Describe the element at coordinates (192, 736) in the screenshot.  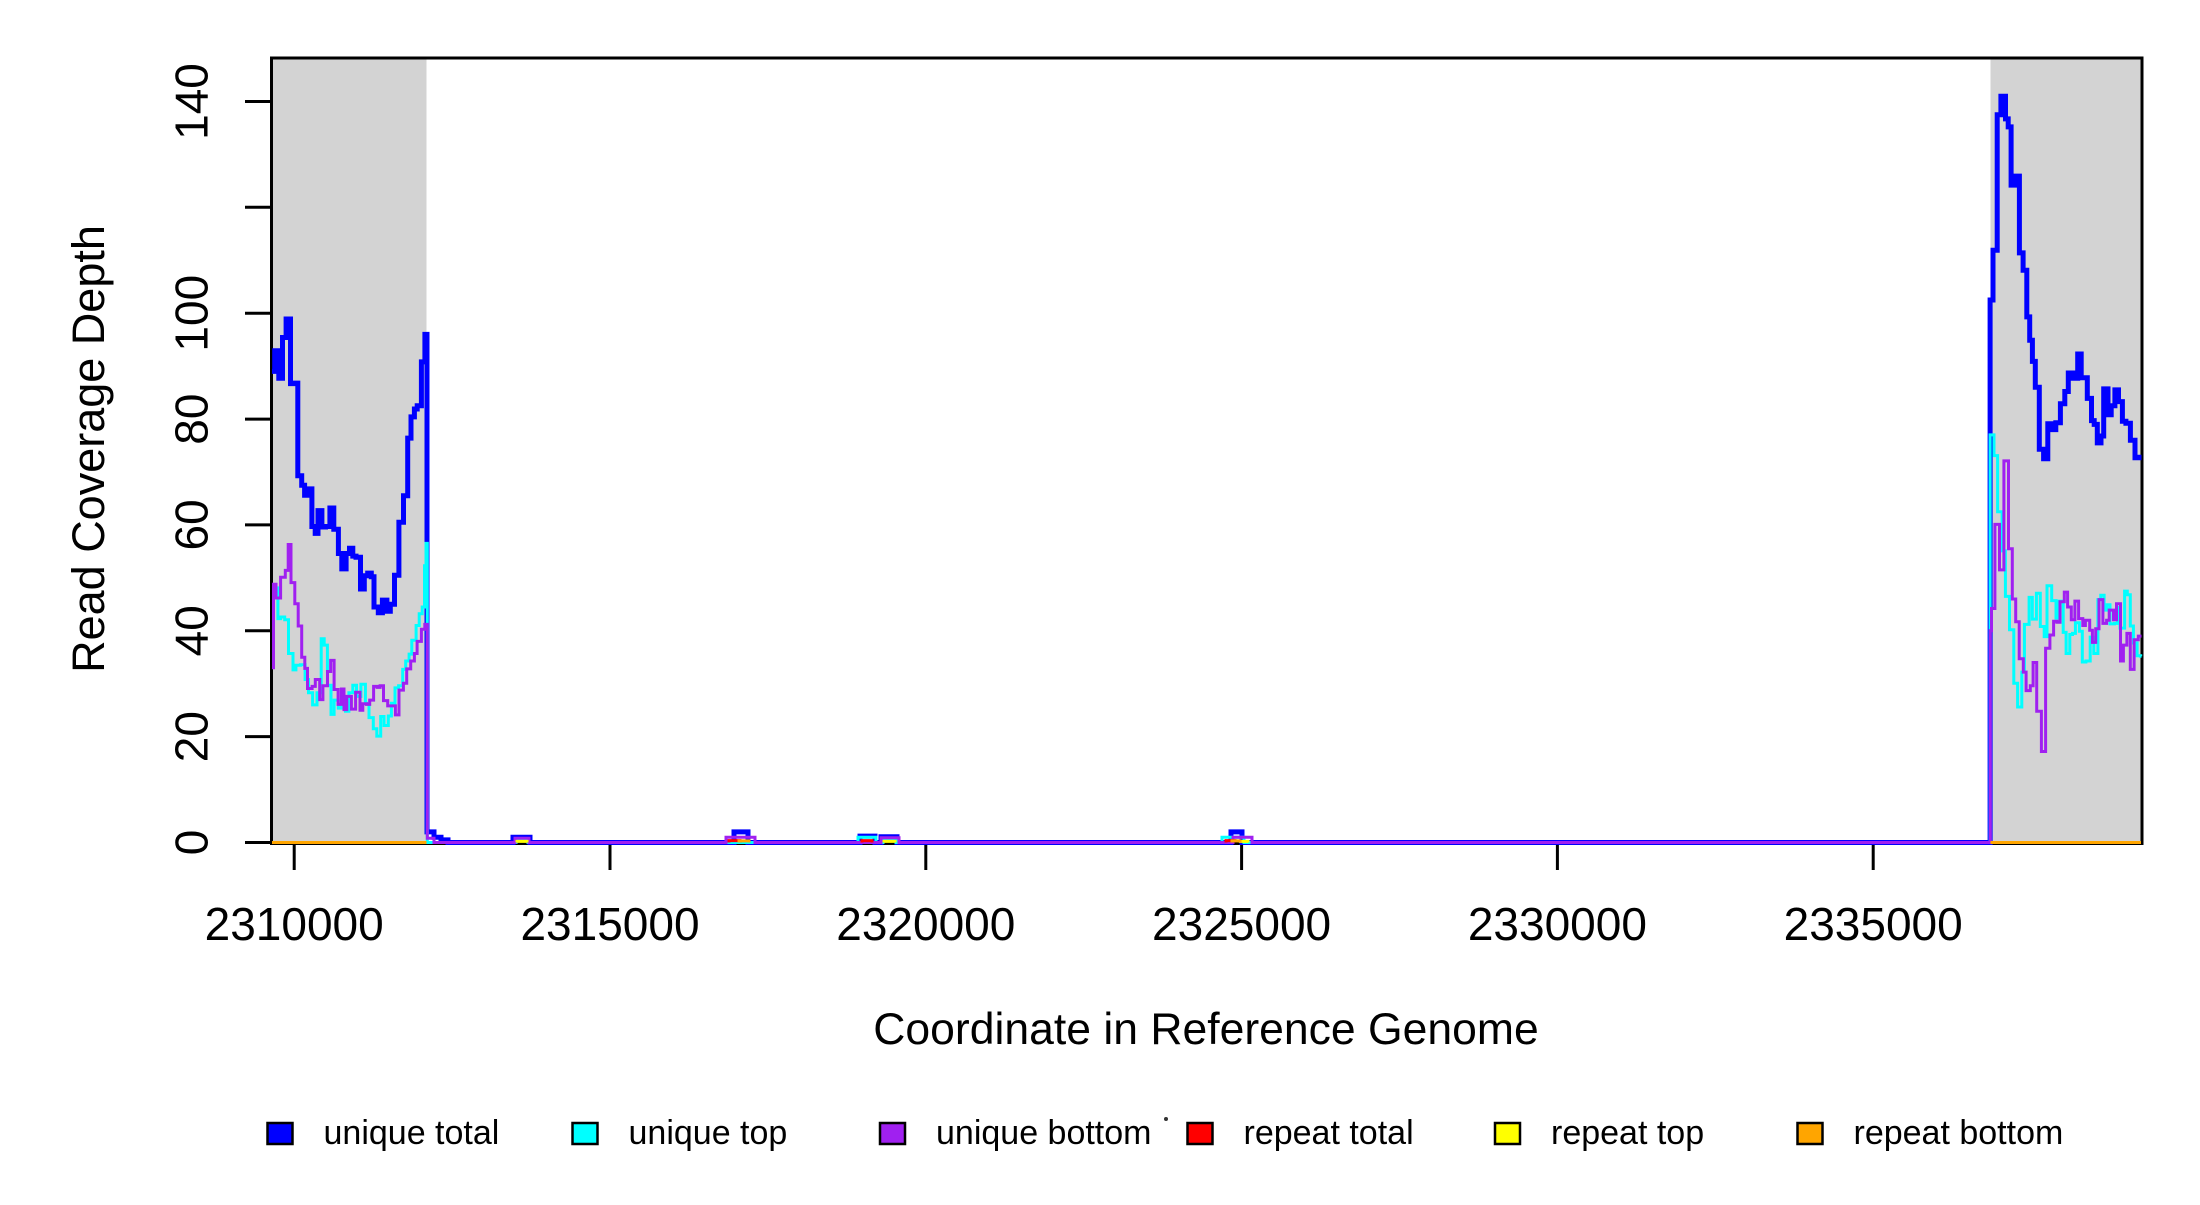
I see `svg-text: 20` at that location.